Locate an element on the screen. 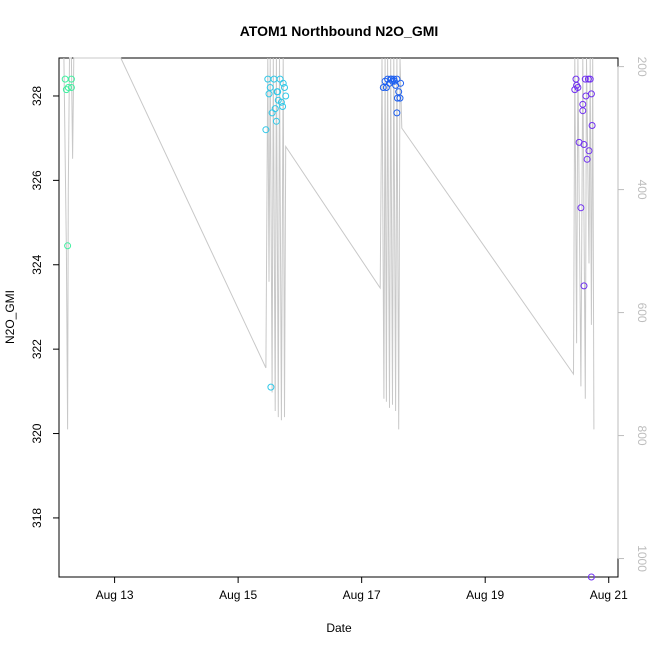 The height and width of the screenshot is (650, 650). y-axis-label: N2O_GMI is located at coordinates (10, 317).